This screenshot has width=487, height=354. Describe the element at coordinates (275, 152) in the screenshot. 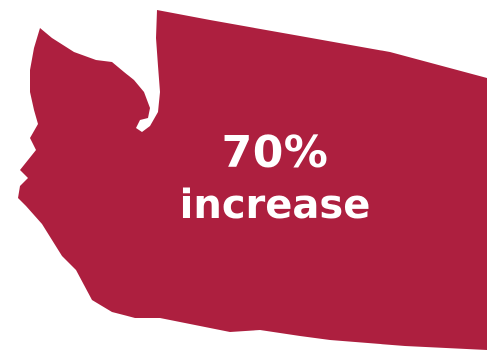

I see `stat-value: 70%` at that location.